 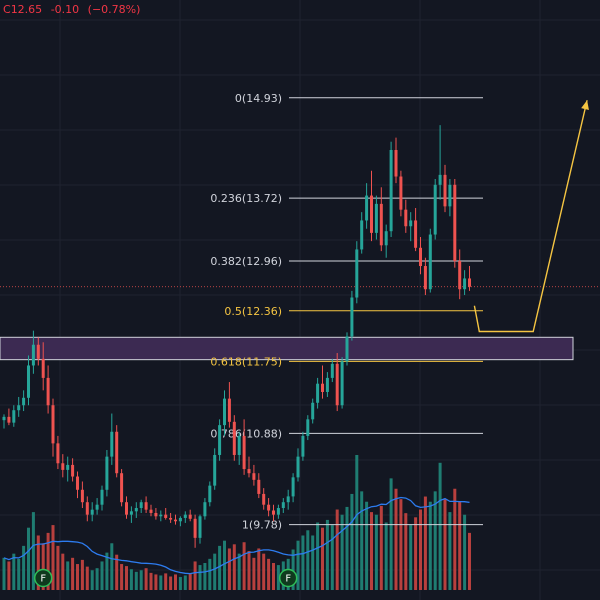 What do you see at coordinates (43, 578) in the screenshot?
I see `dividend-marker: F` at bounding box center [43, 578].